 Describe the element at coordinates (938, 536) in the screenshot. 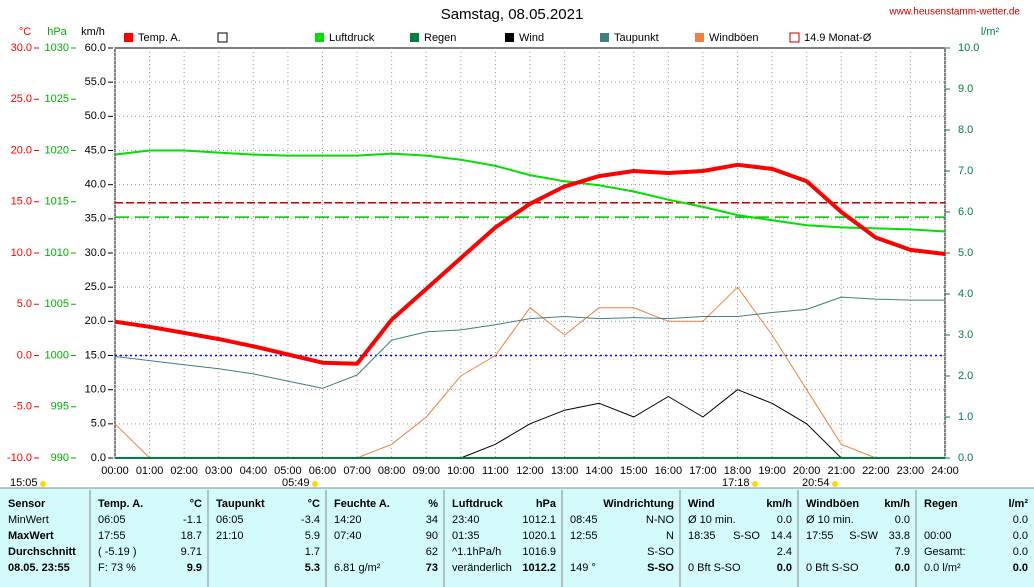

I see `stats-cell: 00:00` at that location.